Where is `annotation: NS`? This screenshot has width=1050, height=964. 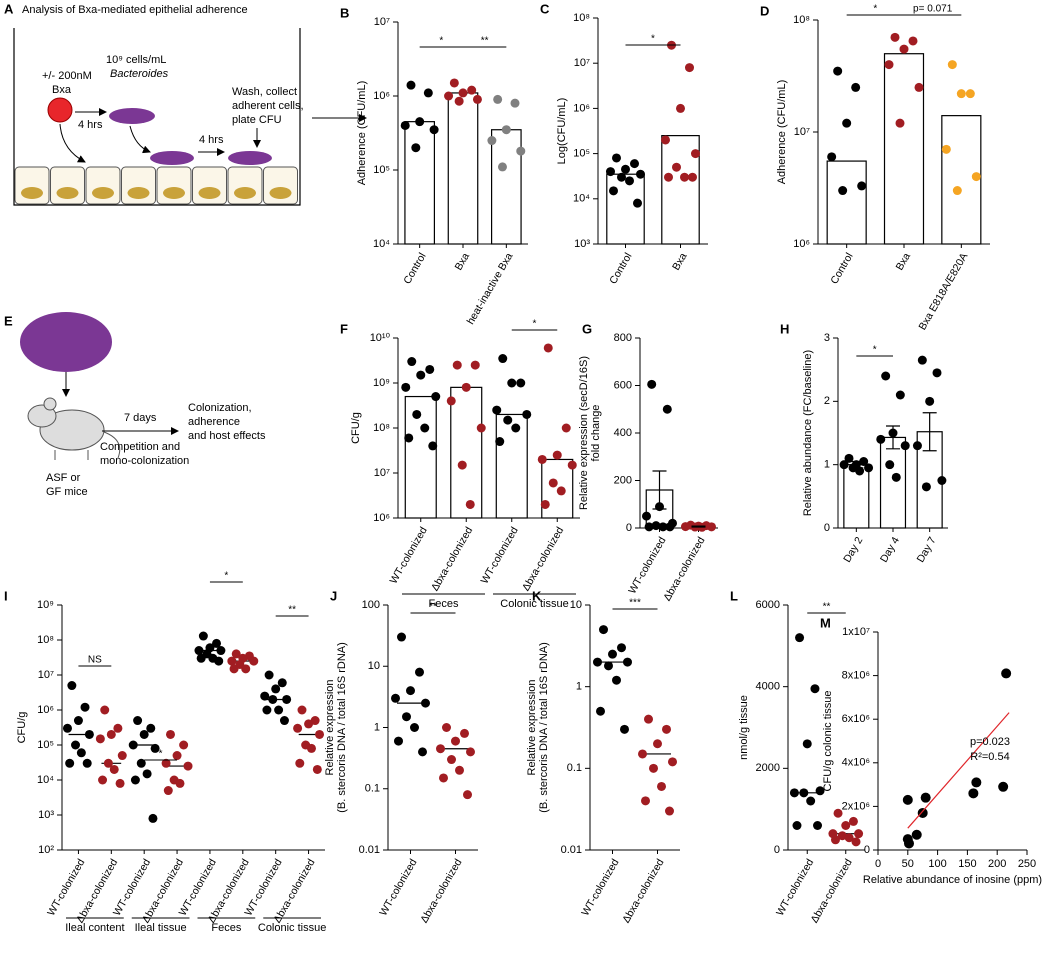
annotation: NS is located at coordinates (95, 660).